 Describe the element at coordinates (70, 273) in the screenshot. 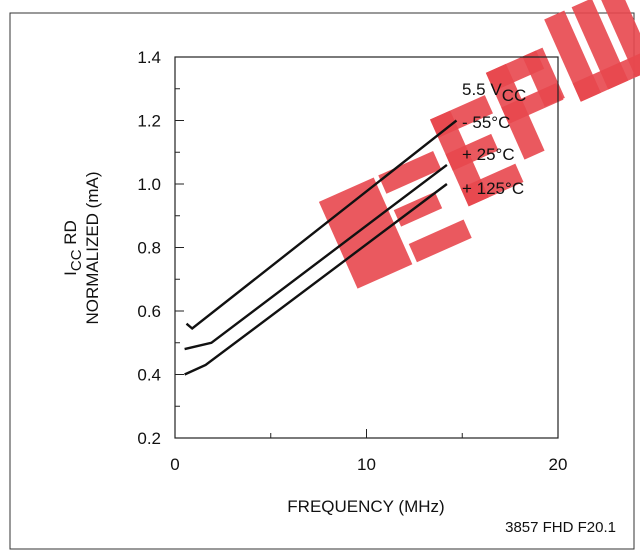

I see `y-axis-label-i: I` at that location.